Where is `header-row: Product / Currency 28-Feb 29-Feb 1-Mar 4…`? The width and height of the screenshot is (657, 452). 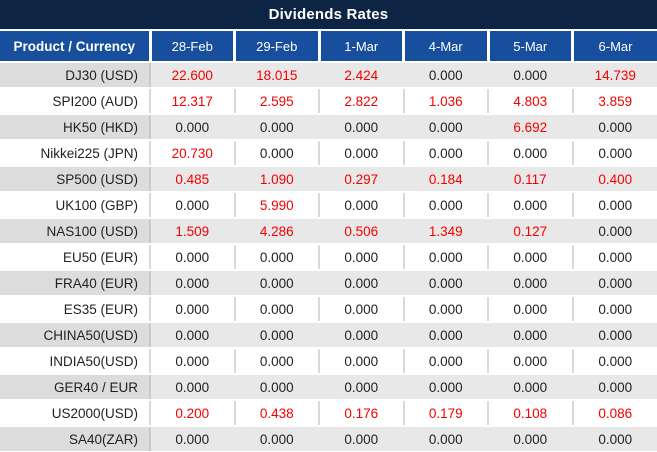 header-row: Product / Currency 28-Feb 29-Feb 1-Mar 4… is located at coordinates (328, 47).